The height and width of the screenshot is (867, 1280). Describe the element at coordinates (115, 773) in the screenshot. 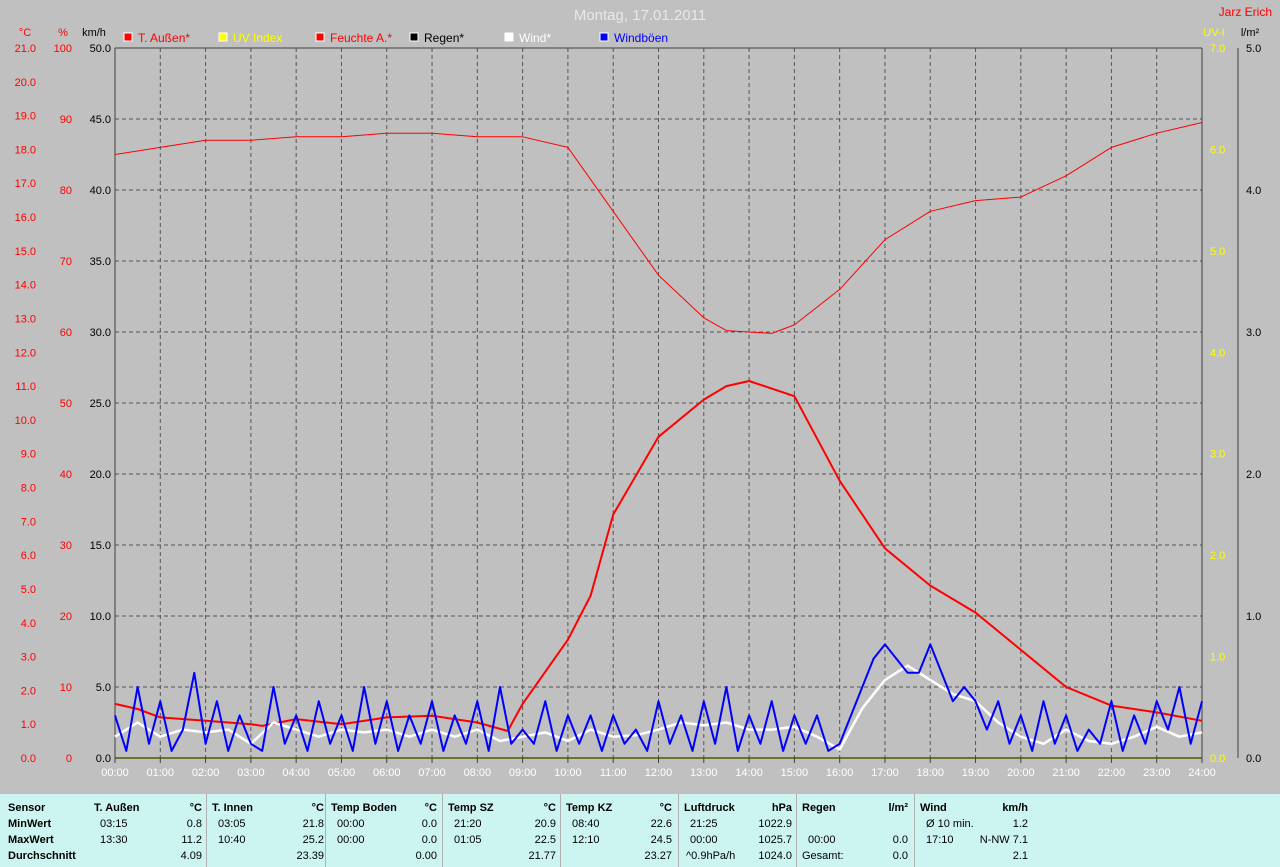

I see `x-tick-label: 00:00` at that location.